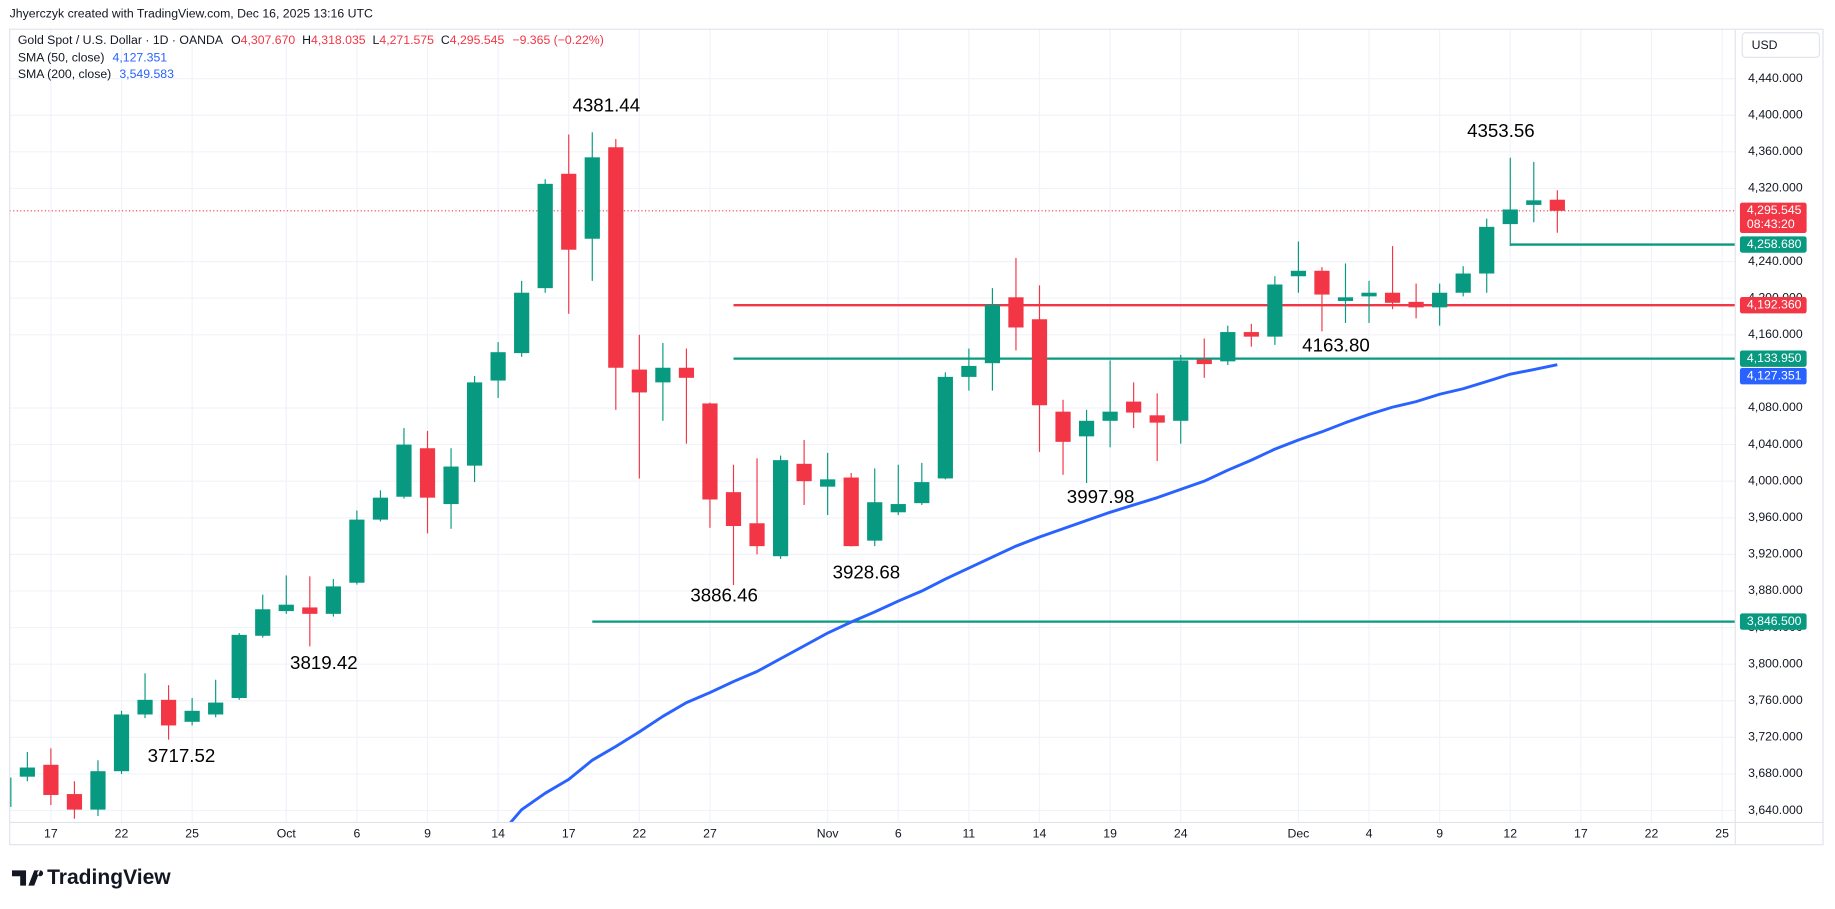 This screenshot has width=1835, height=909. What do you see at coordinates (1765, 45) in the screenshot?
I see `currency: USD` at bounding box center [1765, 45].